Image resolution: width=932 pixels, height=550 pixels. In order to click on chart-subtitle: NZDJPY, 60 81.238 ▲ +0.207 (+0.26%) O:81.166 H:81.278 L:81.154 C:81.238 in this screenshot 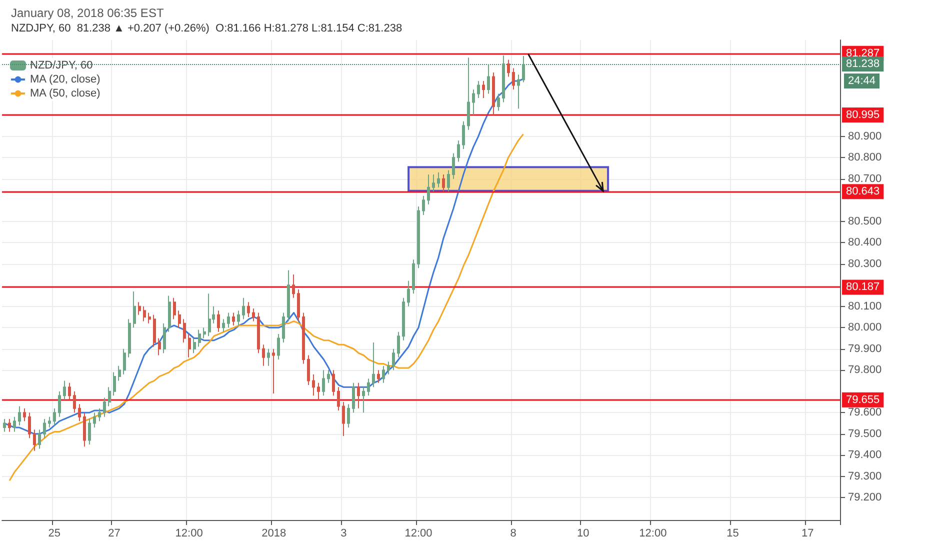, I will do `click(206, 28)`.